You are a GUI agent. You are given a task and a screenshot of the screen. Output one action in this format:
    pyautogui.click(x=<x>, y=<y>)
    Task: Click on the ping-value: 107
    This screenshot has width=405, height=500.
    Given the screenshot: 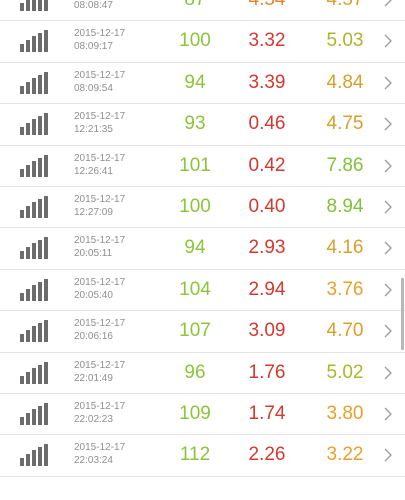 What is the action you would take?
    pyautogui.click(x=195, y=331)
    